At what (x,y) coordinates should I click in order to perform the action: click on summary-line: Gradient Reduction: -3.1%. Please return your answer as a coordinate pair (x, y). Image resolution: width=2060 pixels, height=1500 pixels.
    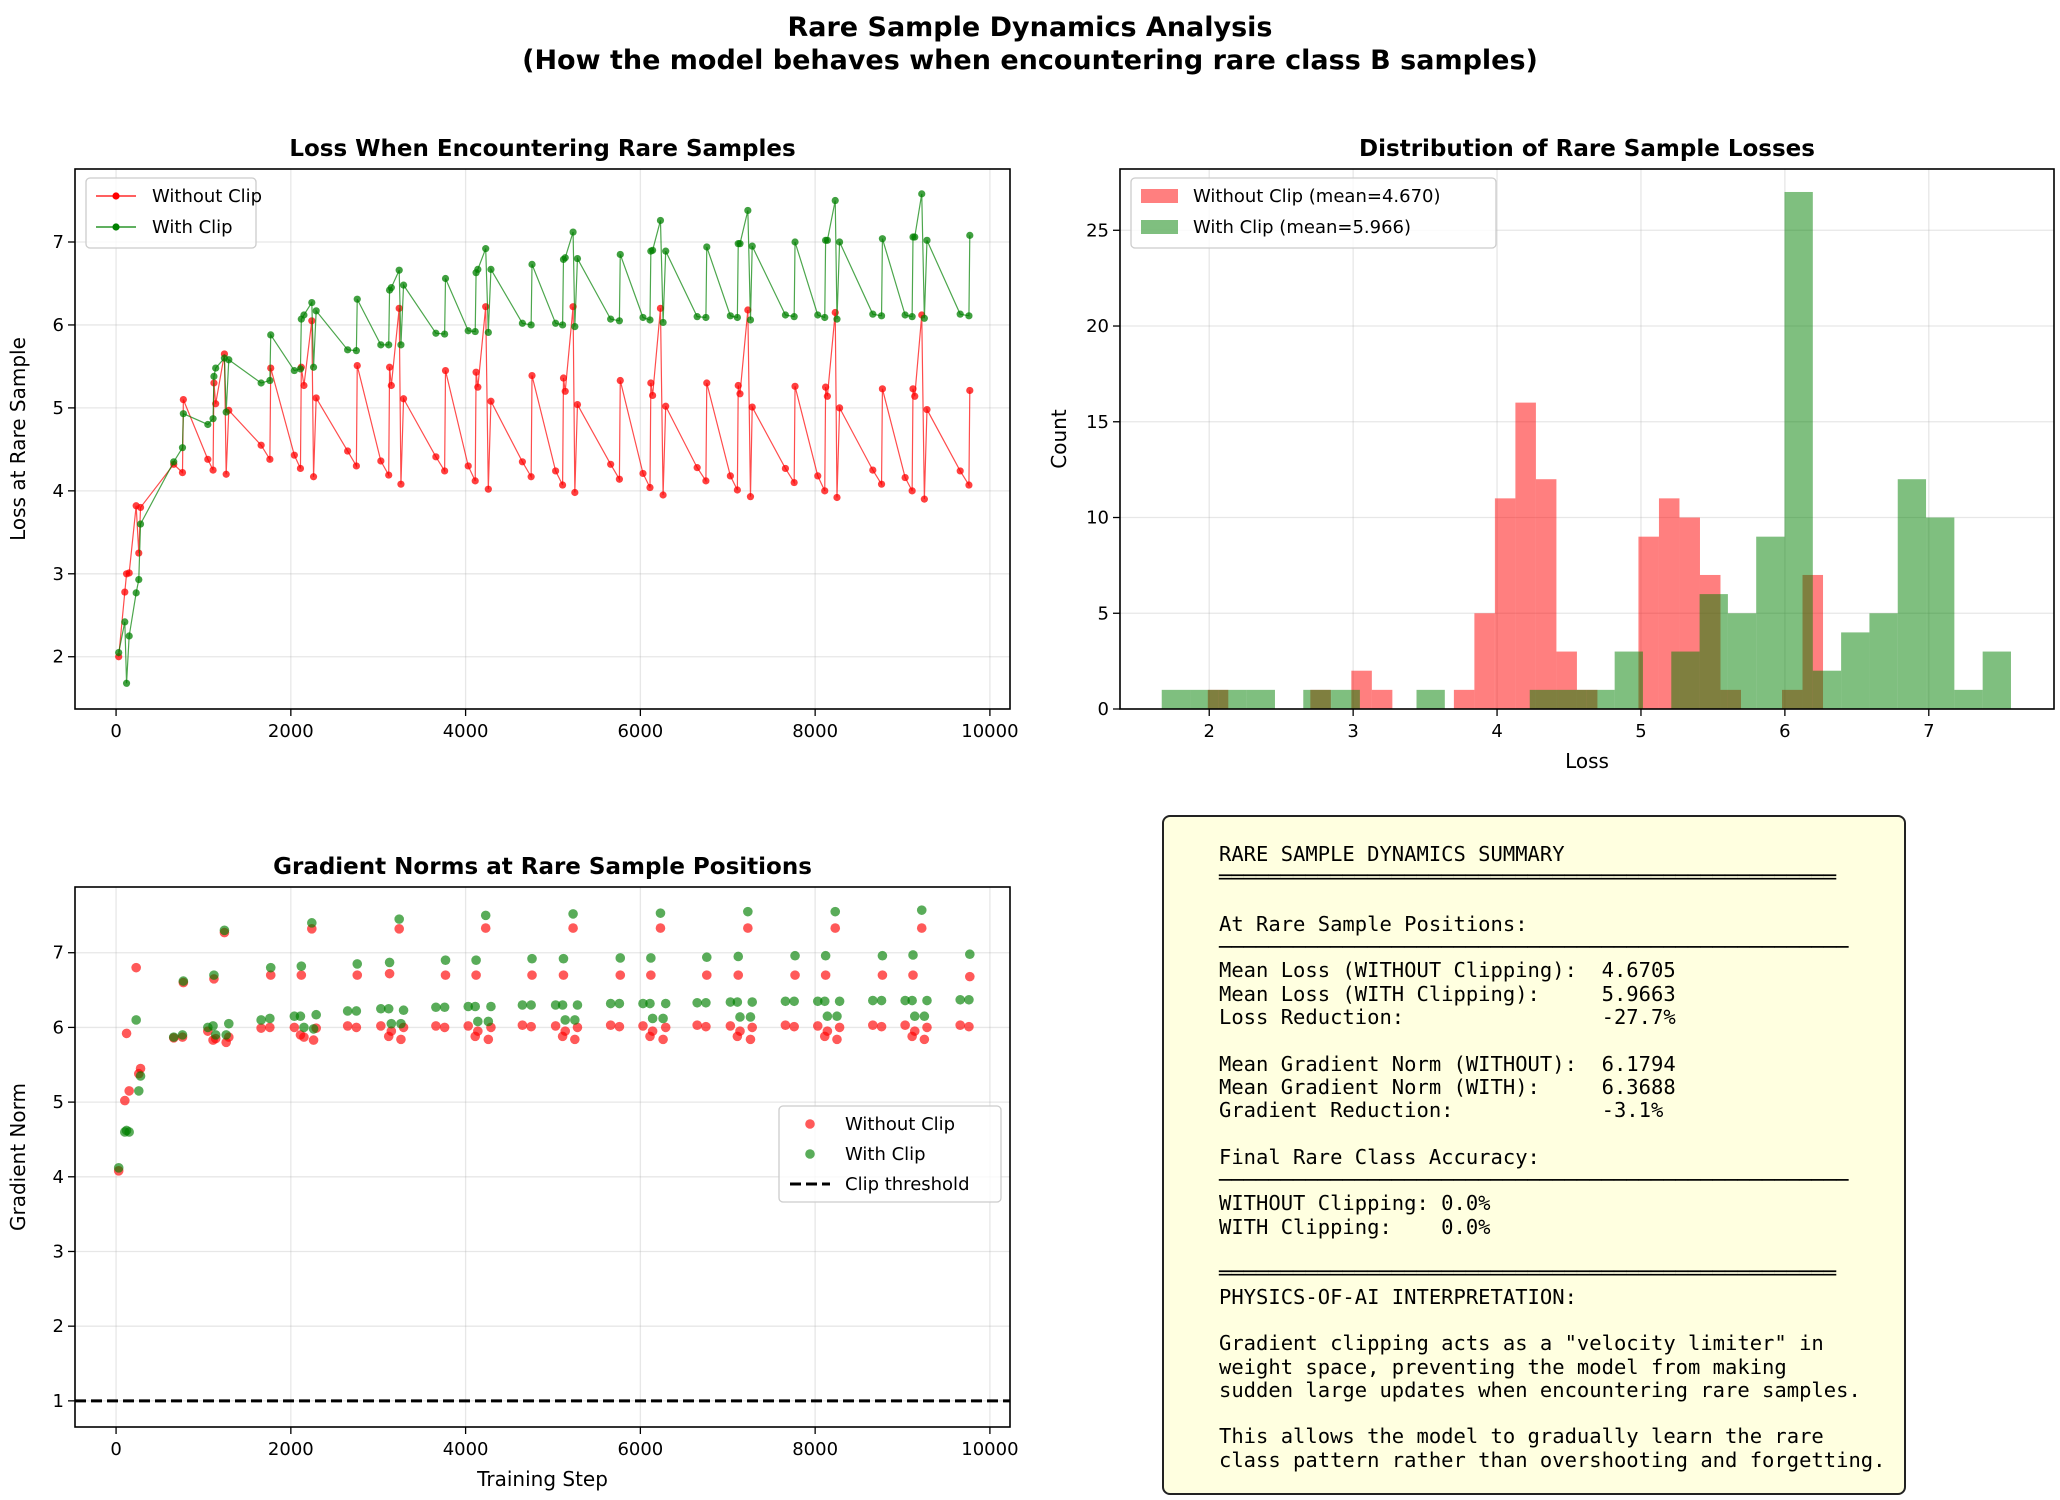
    Looking at the image, I should click on (1441, 1110).